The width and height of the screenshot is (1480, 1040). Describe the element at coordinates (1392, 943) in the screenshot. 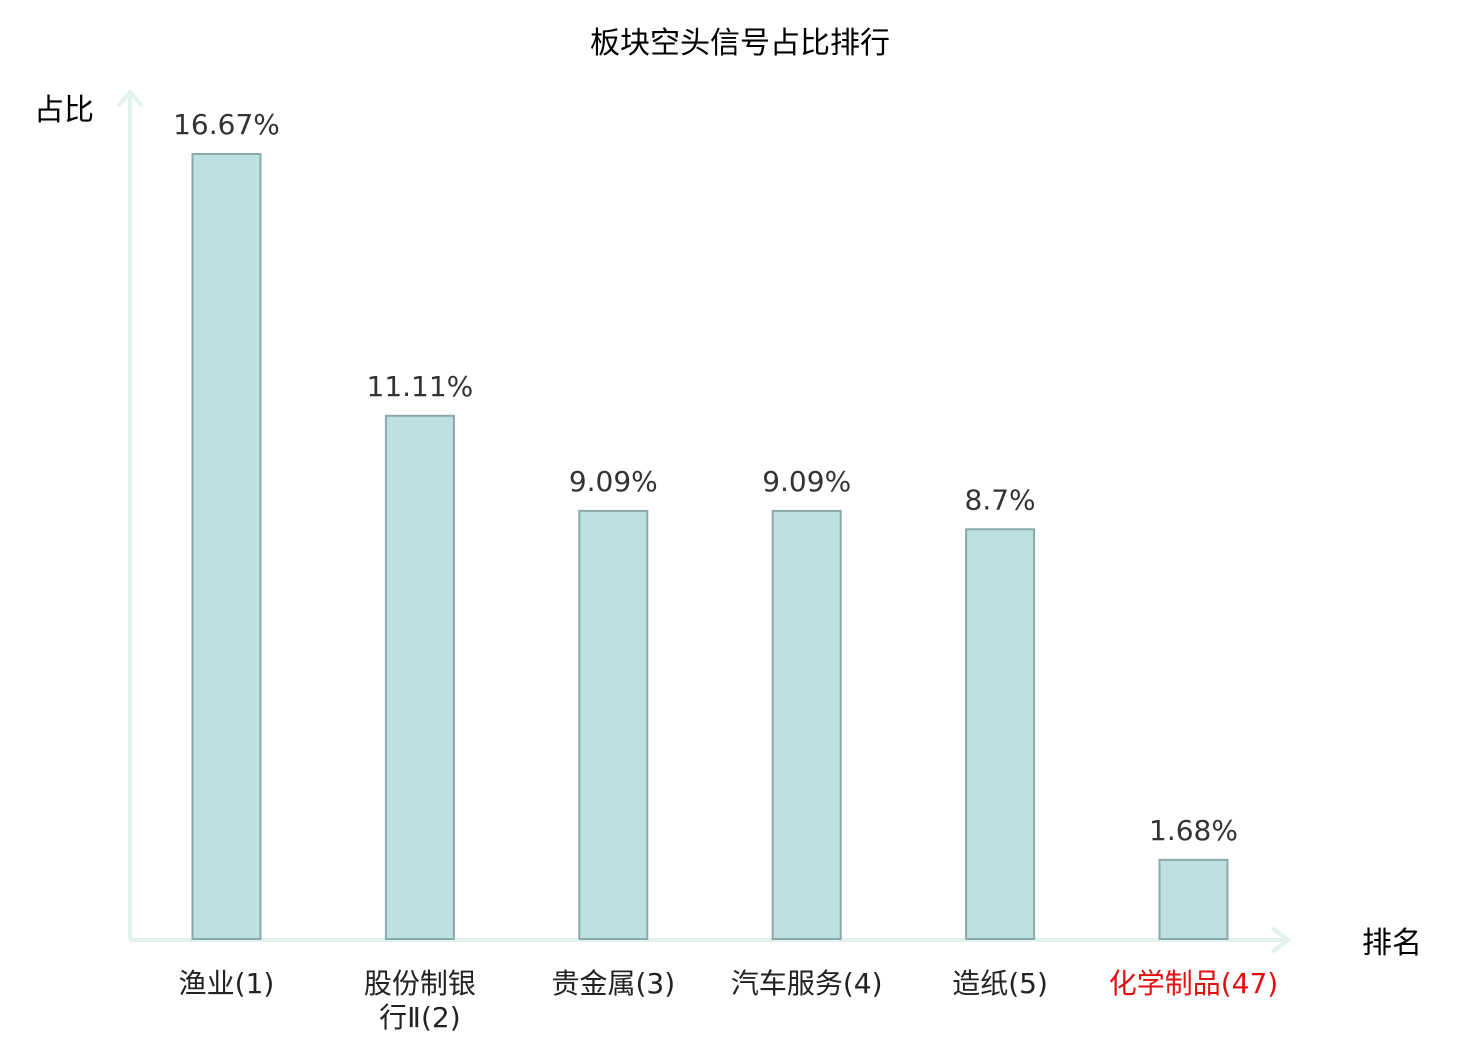

I see `x-axis-label: 排名` at that location.